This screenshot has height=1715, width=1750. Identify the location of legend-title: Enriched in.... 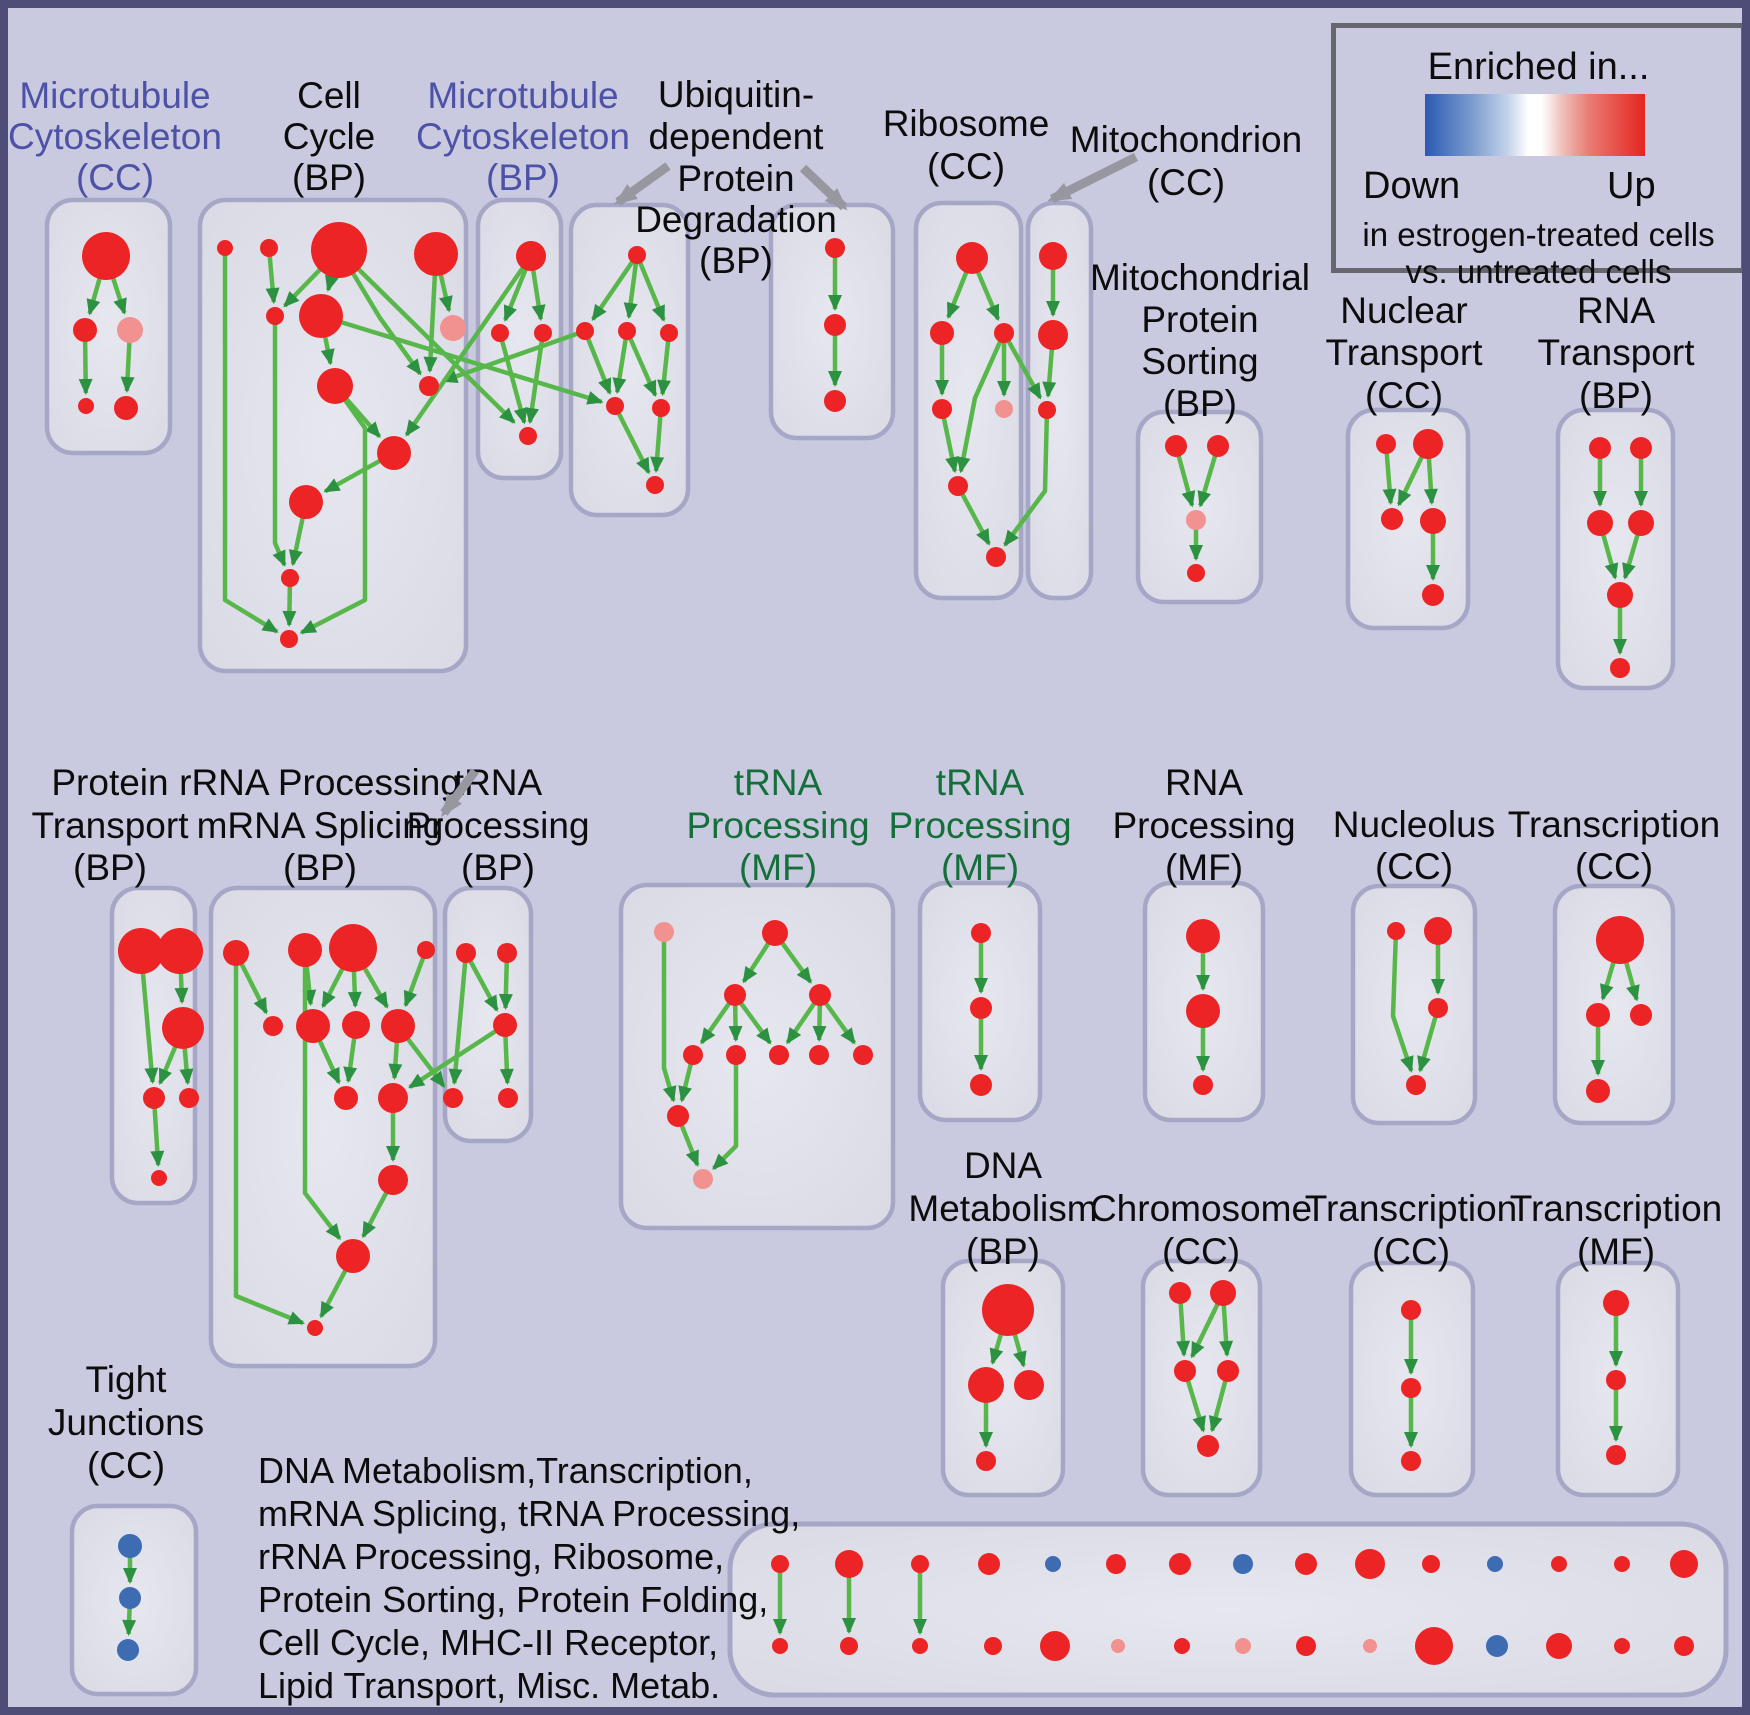
(1538, 67).